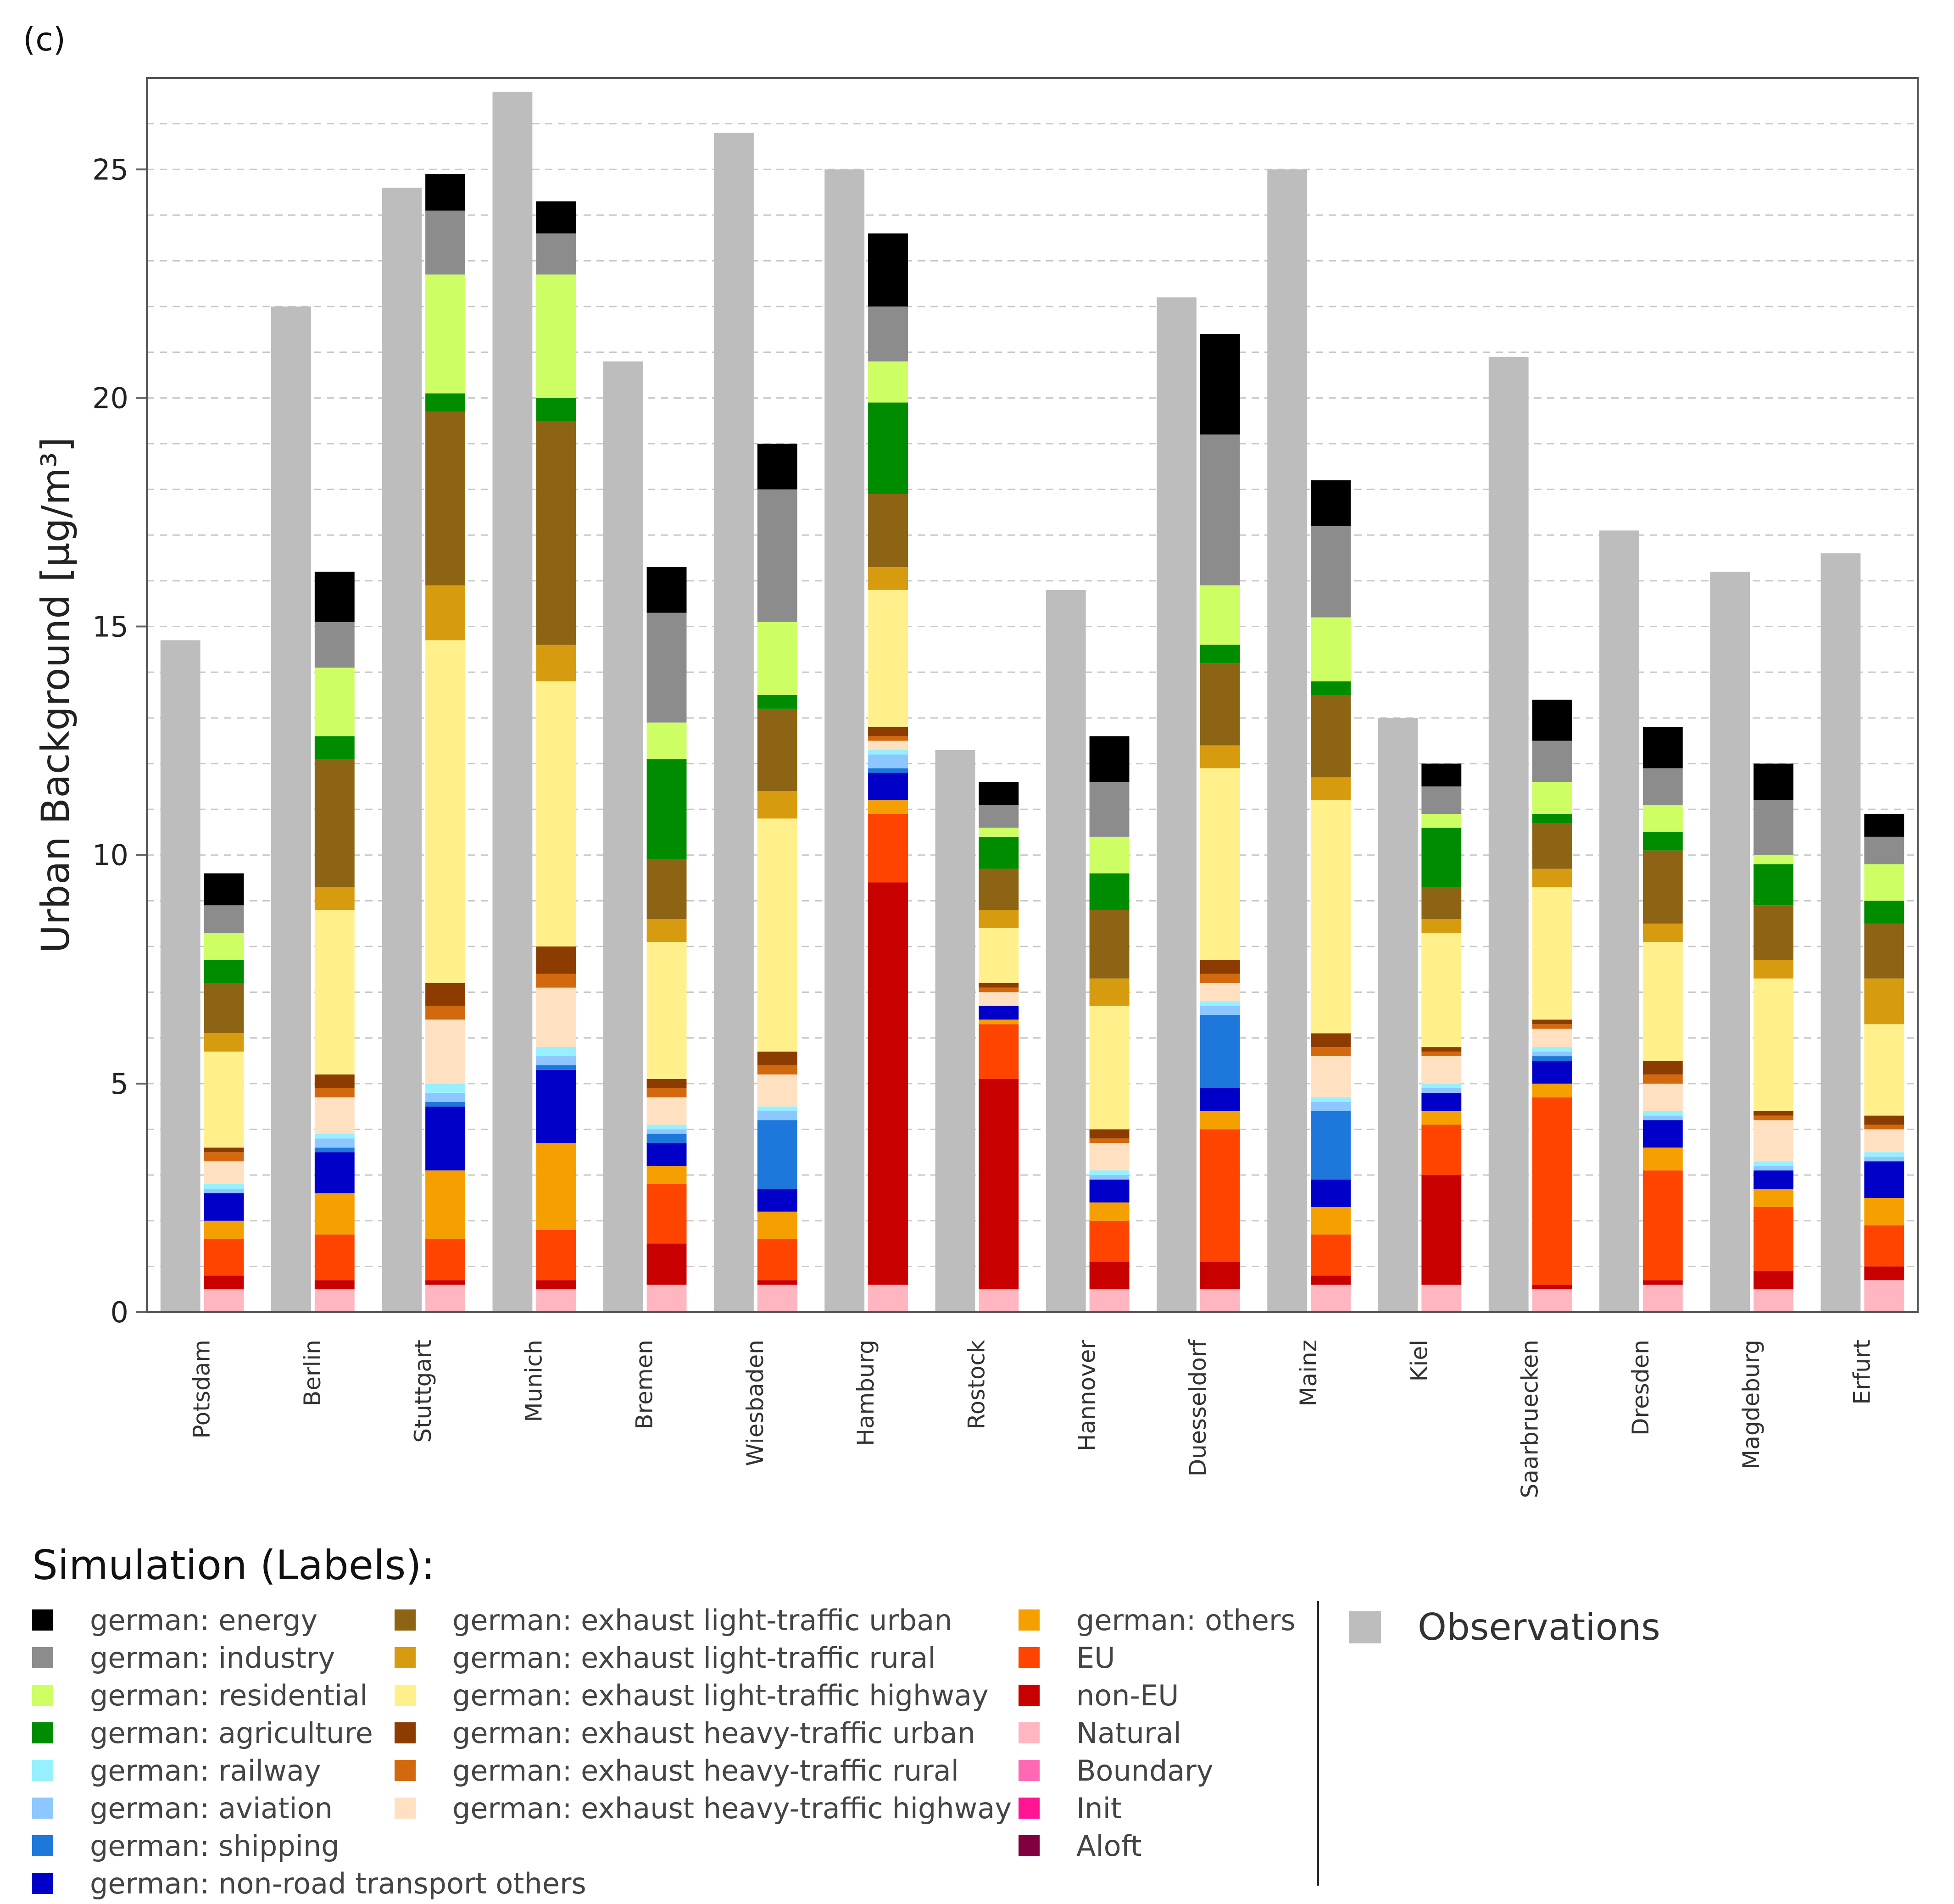 Image resolution: width=1954 pixels, height=1904 pixels. I want to click on x-tick-label: Wiesbaden, so click(755, 1403).